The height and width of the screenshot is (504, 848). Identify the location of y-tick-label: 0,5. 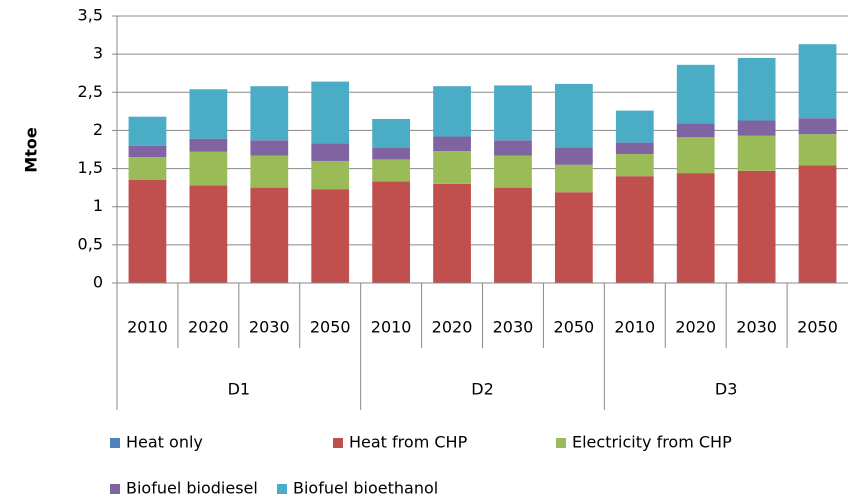
(90, 243).